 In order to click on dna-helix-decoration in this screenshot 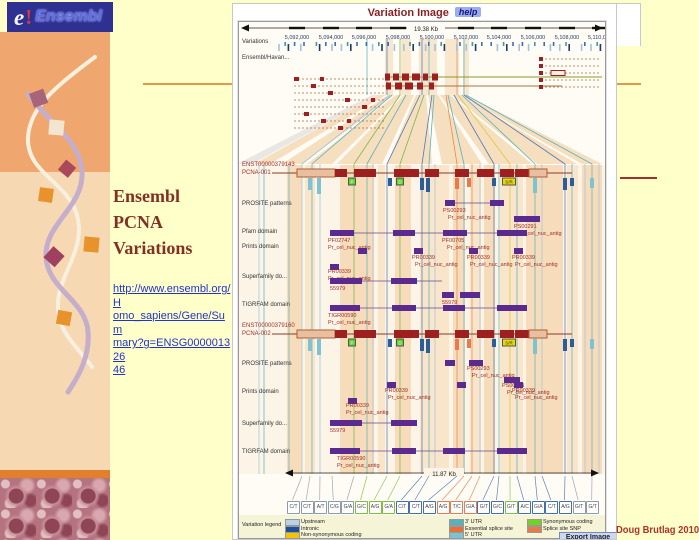, I will do `click(62, 225)`.